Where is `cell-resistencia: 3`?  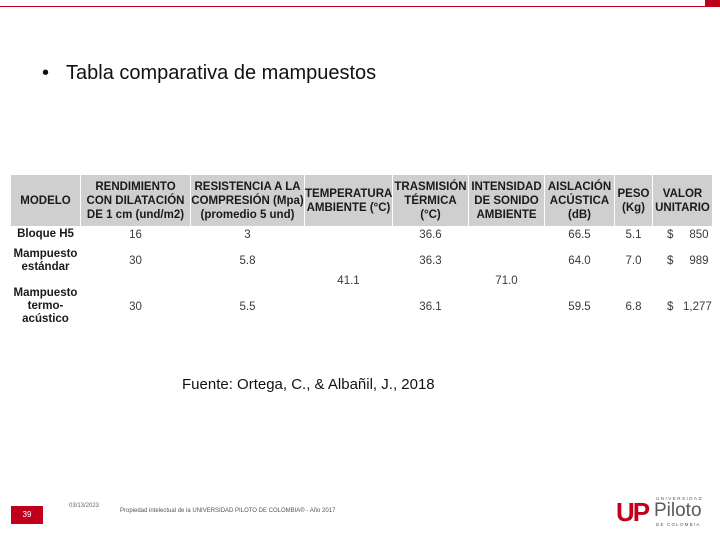 cell-resistencia: 3 is located at coordinates (247, 234).